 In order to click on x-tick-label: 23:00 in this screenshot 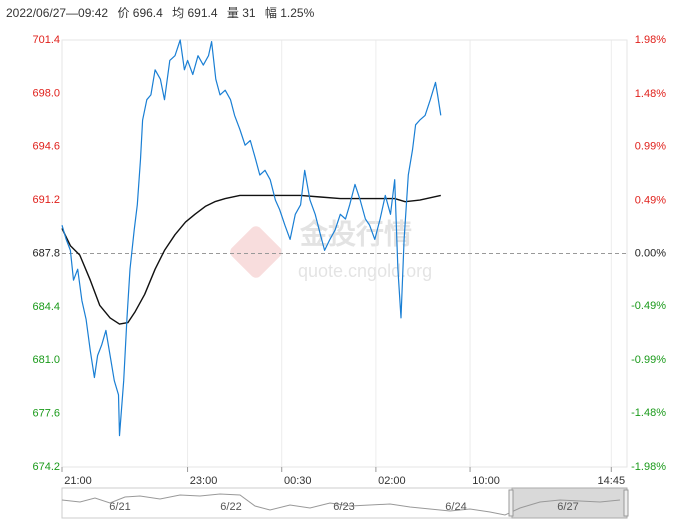, I will do `click(204, 481)`.